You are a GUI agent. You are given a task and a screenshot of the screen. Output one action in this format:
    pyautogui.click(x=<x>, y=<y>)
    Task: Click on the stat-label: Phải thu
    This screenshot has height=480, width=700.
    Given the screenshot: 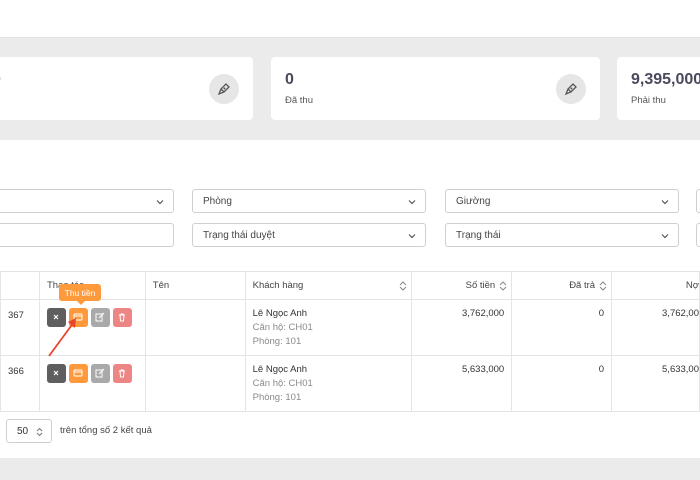 What is the action you would take?
    pyautogui.click(x=648, y=100)
    